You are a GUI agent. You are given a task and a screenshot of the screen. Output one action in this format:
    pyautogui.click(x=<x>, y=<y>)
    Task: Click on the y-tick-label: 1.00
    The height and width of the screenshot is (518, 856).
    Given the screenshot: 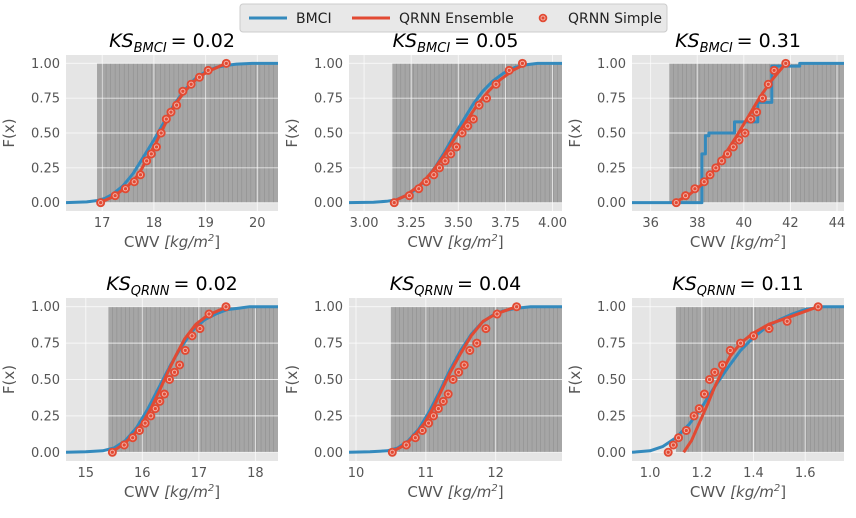 What is the action you would take?
    pyautogui.click(x=611, y=307)
    